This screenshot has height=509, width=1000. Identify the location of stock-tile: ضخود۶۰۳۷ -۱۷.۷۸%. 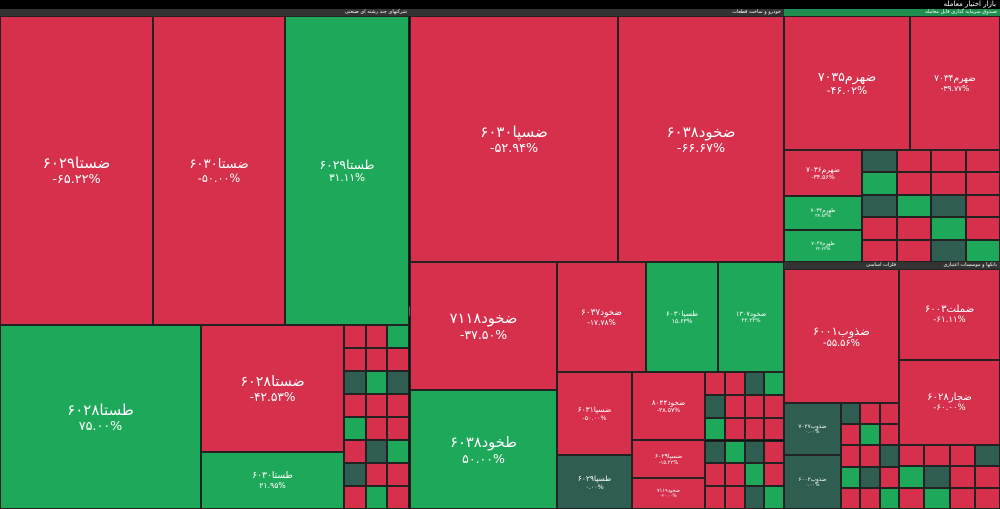
(601, 317).